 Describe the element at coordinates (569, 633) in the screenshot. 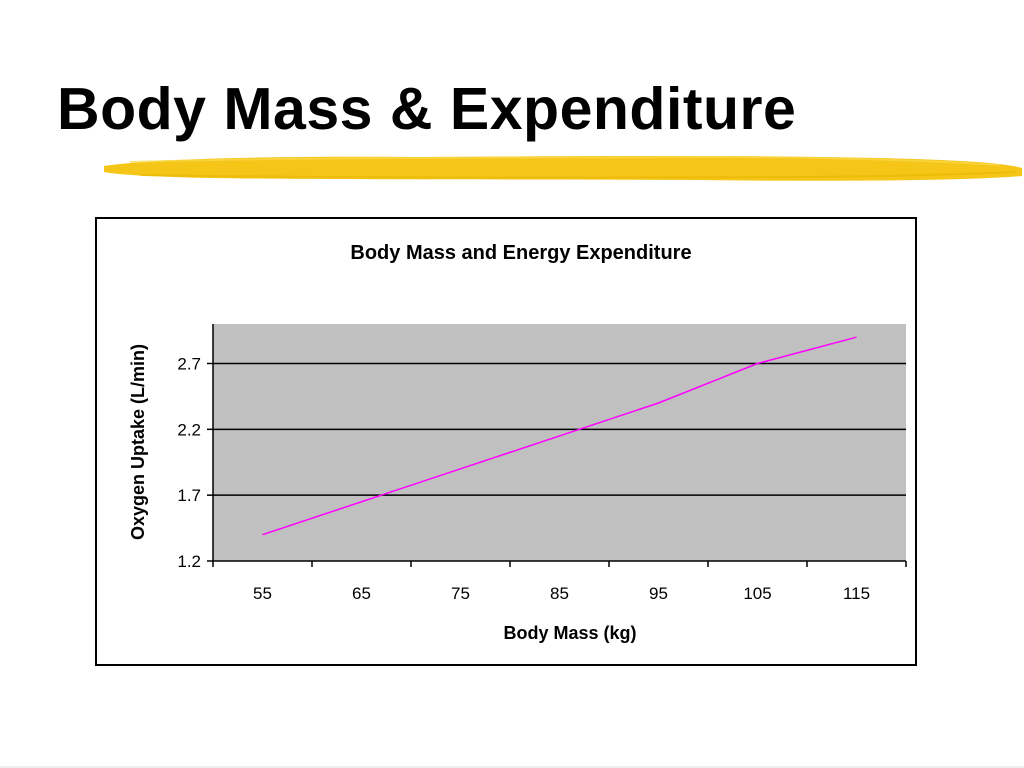

I see `x-axis-label: Body Mass (kg)` at that location.